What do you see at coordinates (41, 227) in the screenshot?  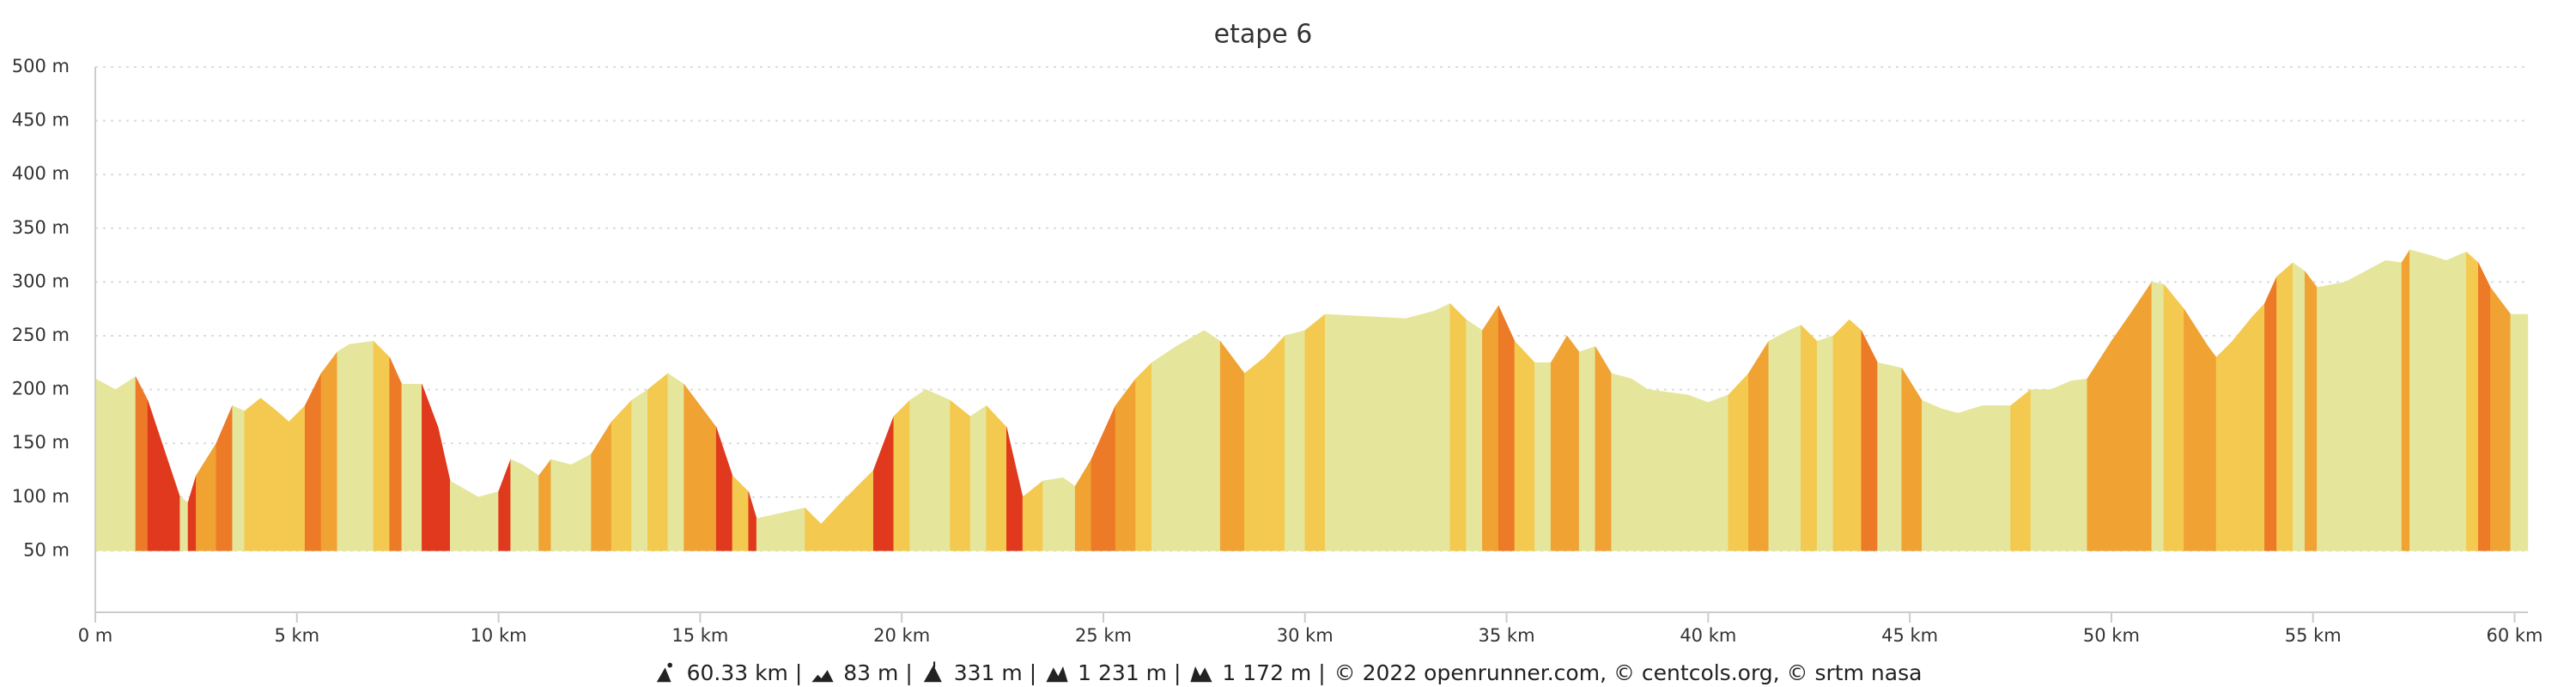 I see `y-tick-label: 350 m` at bounding box center [41, 227].